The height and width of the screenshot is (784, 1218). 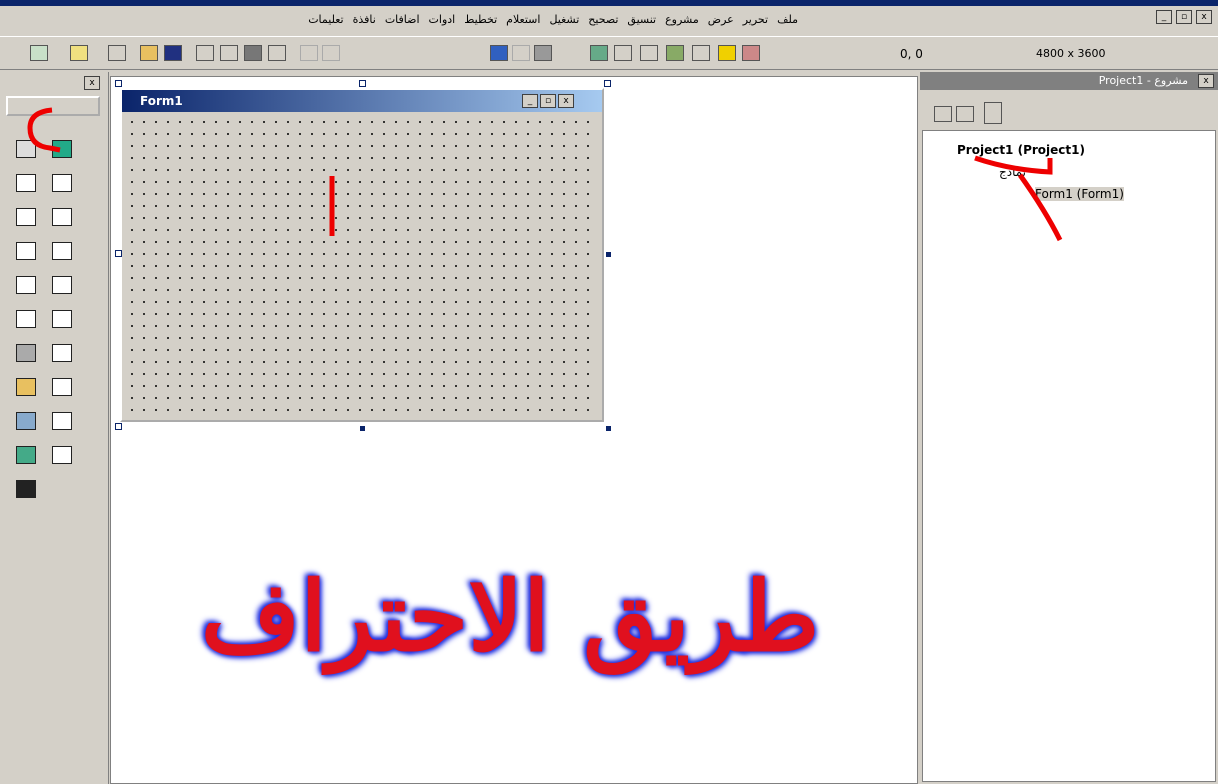 What do you see at coordinates (362, 101) in the screenshot?
I see `form-title: Form1` at bounding box center [362, 101].